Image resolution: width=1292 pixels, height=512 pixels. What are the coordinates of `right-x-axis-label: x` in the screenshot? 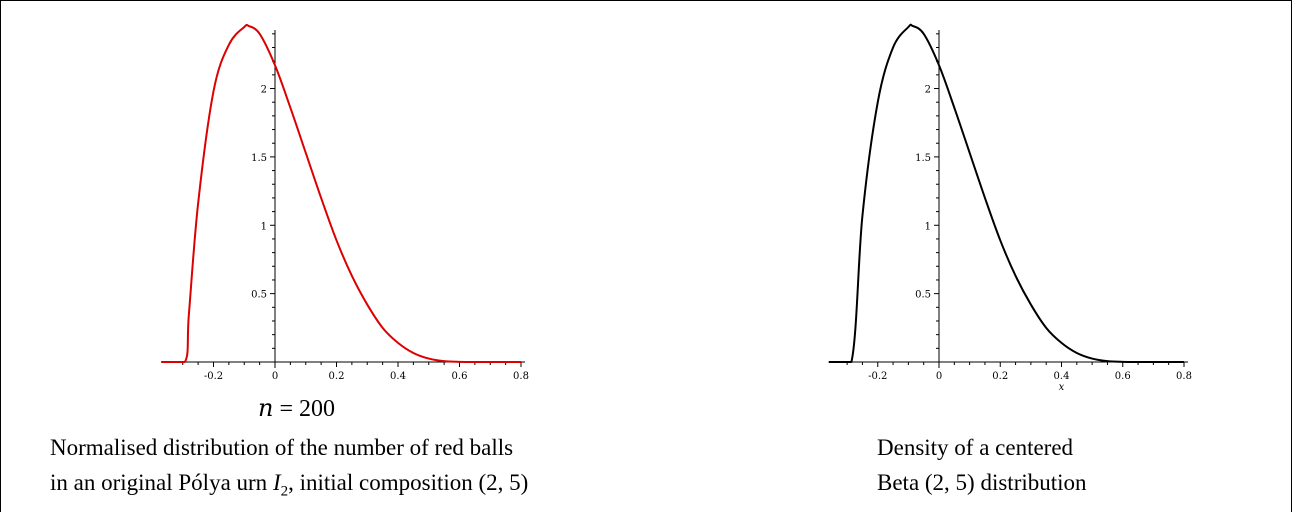 It's located at (1062, 387).